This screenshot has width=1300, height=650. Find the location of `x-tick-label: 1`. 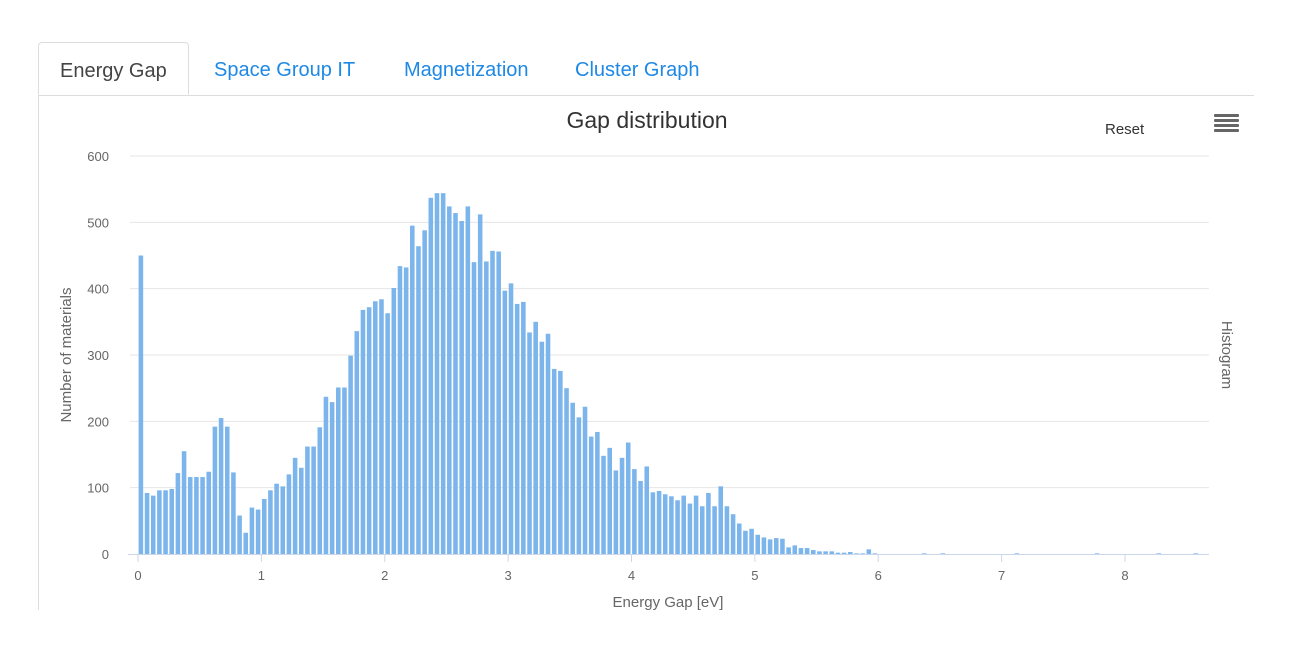

x-tick-label: 1 is located at coordinates (261, 575).